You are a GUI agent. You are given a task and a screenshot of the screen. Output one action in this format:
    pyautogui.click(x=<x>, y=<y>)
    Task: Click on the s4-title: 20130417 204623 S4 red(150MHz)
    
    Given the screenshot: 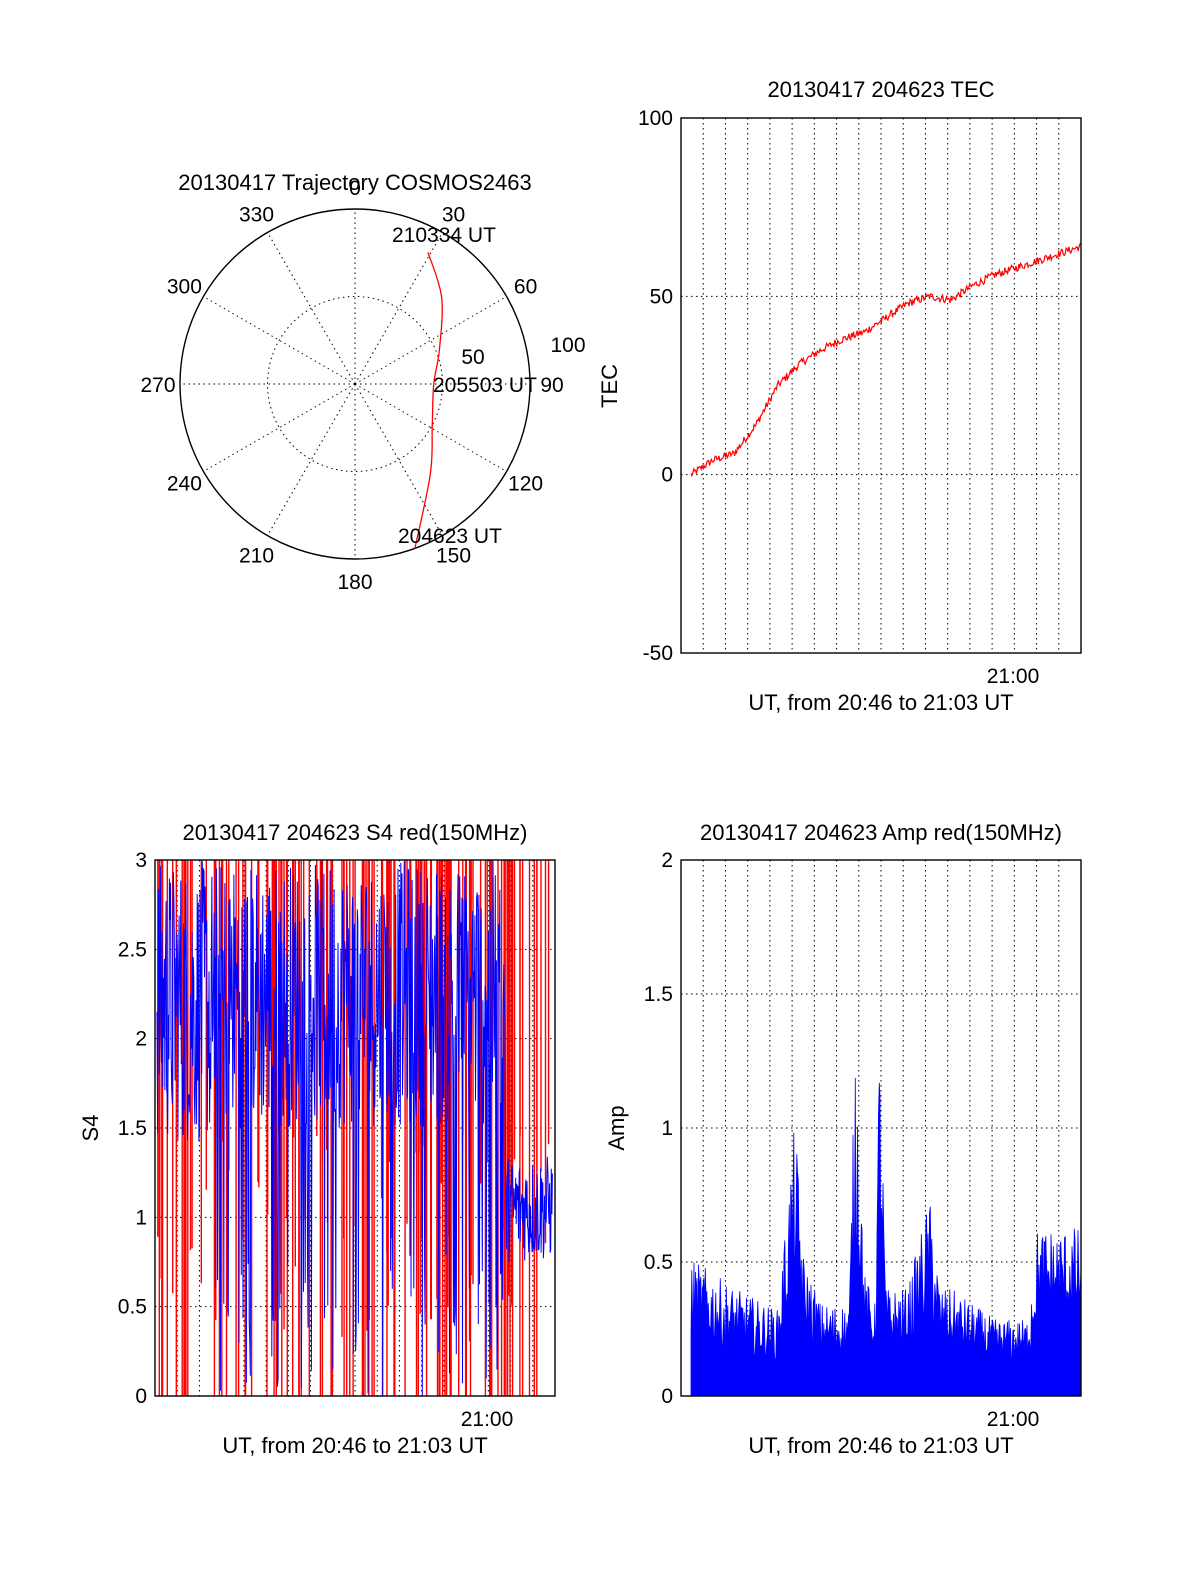 What is the action you would take?
    pyautogui.click(x=355, y=832)
    